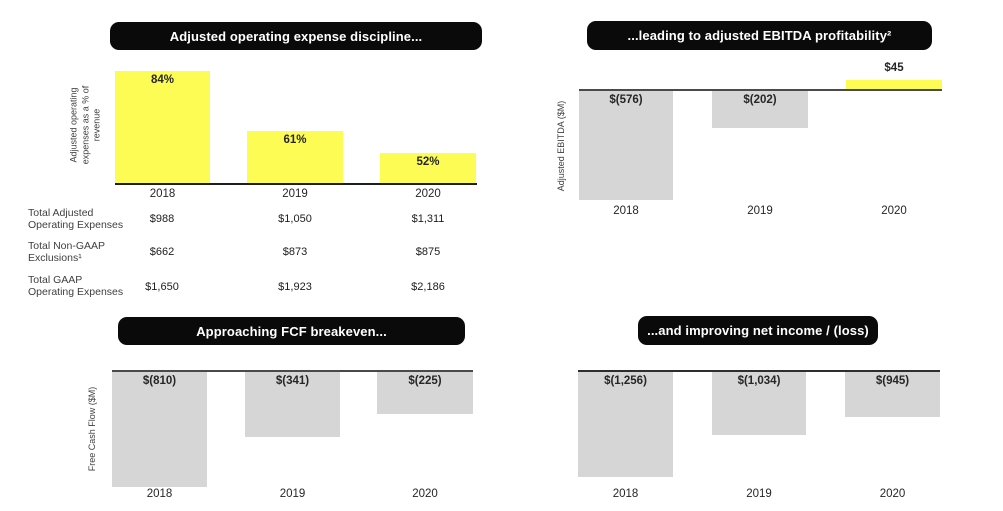 The image size is (1003, 511). I want to click on bar-2018: $(810), so click(159, 429).